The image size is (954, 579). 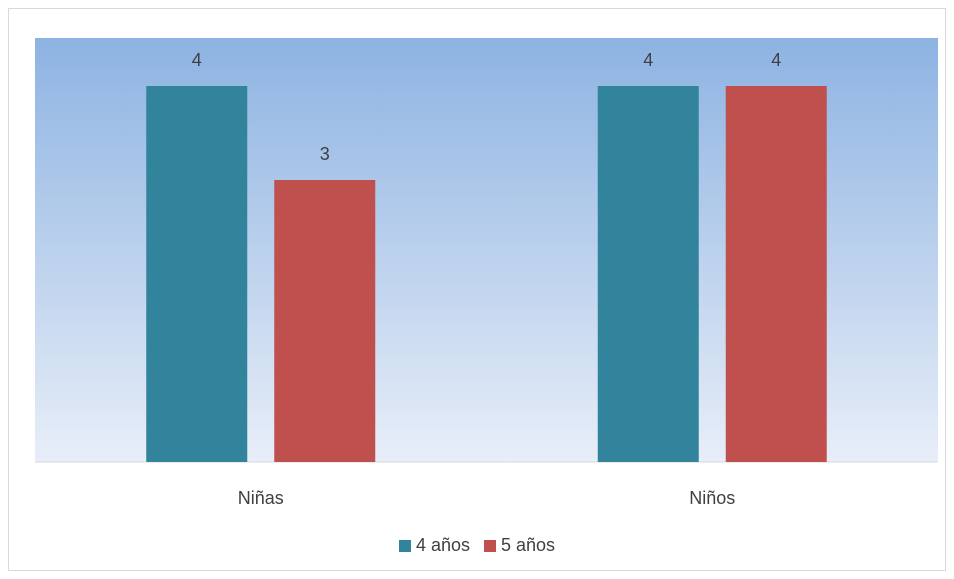 I want to click on bar-Niños-4 años, so click(x=648, y=274).